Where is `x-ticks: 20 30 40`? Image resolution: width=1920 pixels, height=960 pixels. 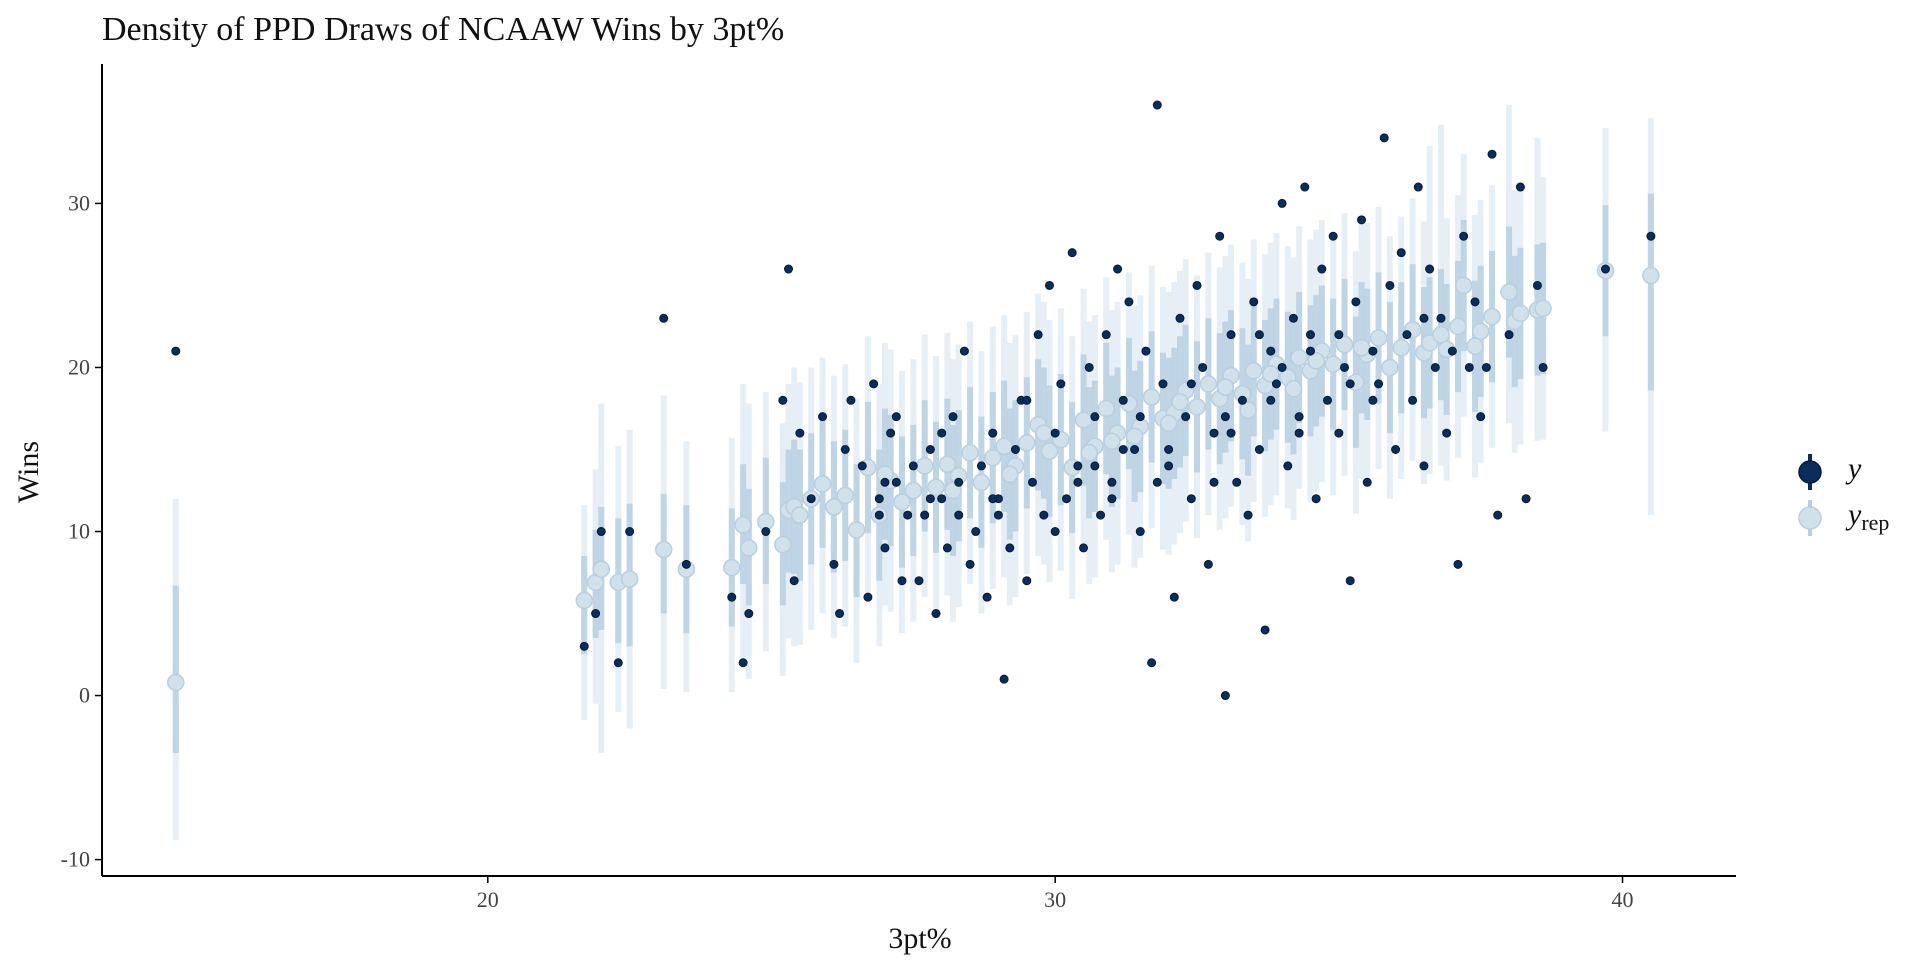 x-ticks: 20 30 40 is located at coordinates (1055, 894).